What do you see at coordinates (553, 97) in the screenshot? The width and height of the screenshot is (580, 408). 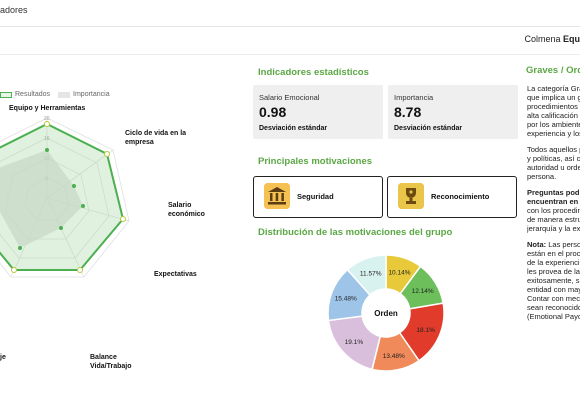 I see `text-line: que implica un g` at bounding box center [553, 97].